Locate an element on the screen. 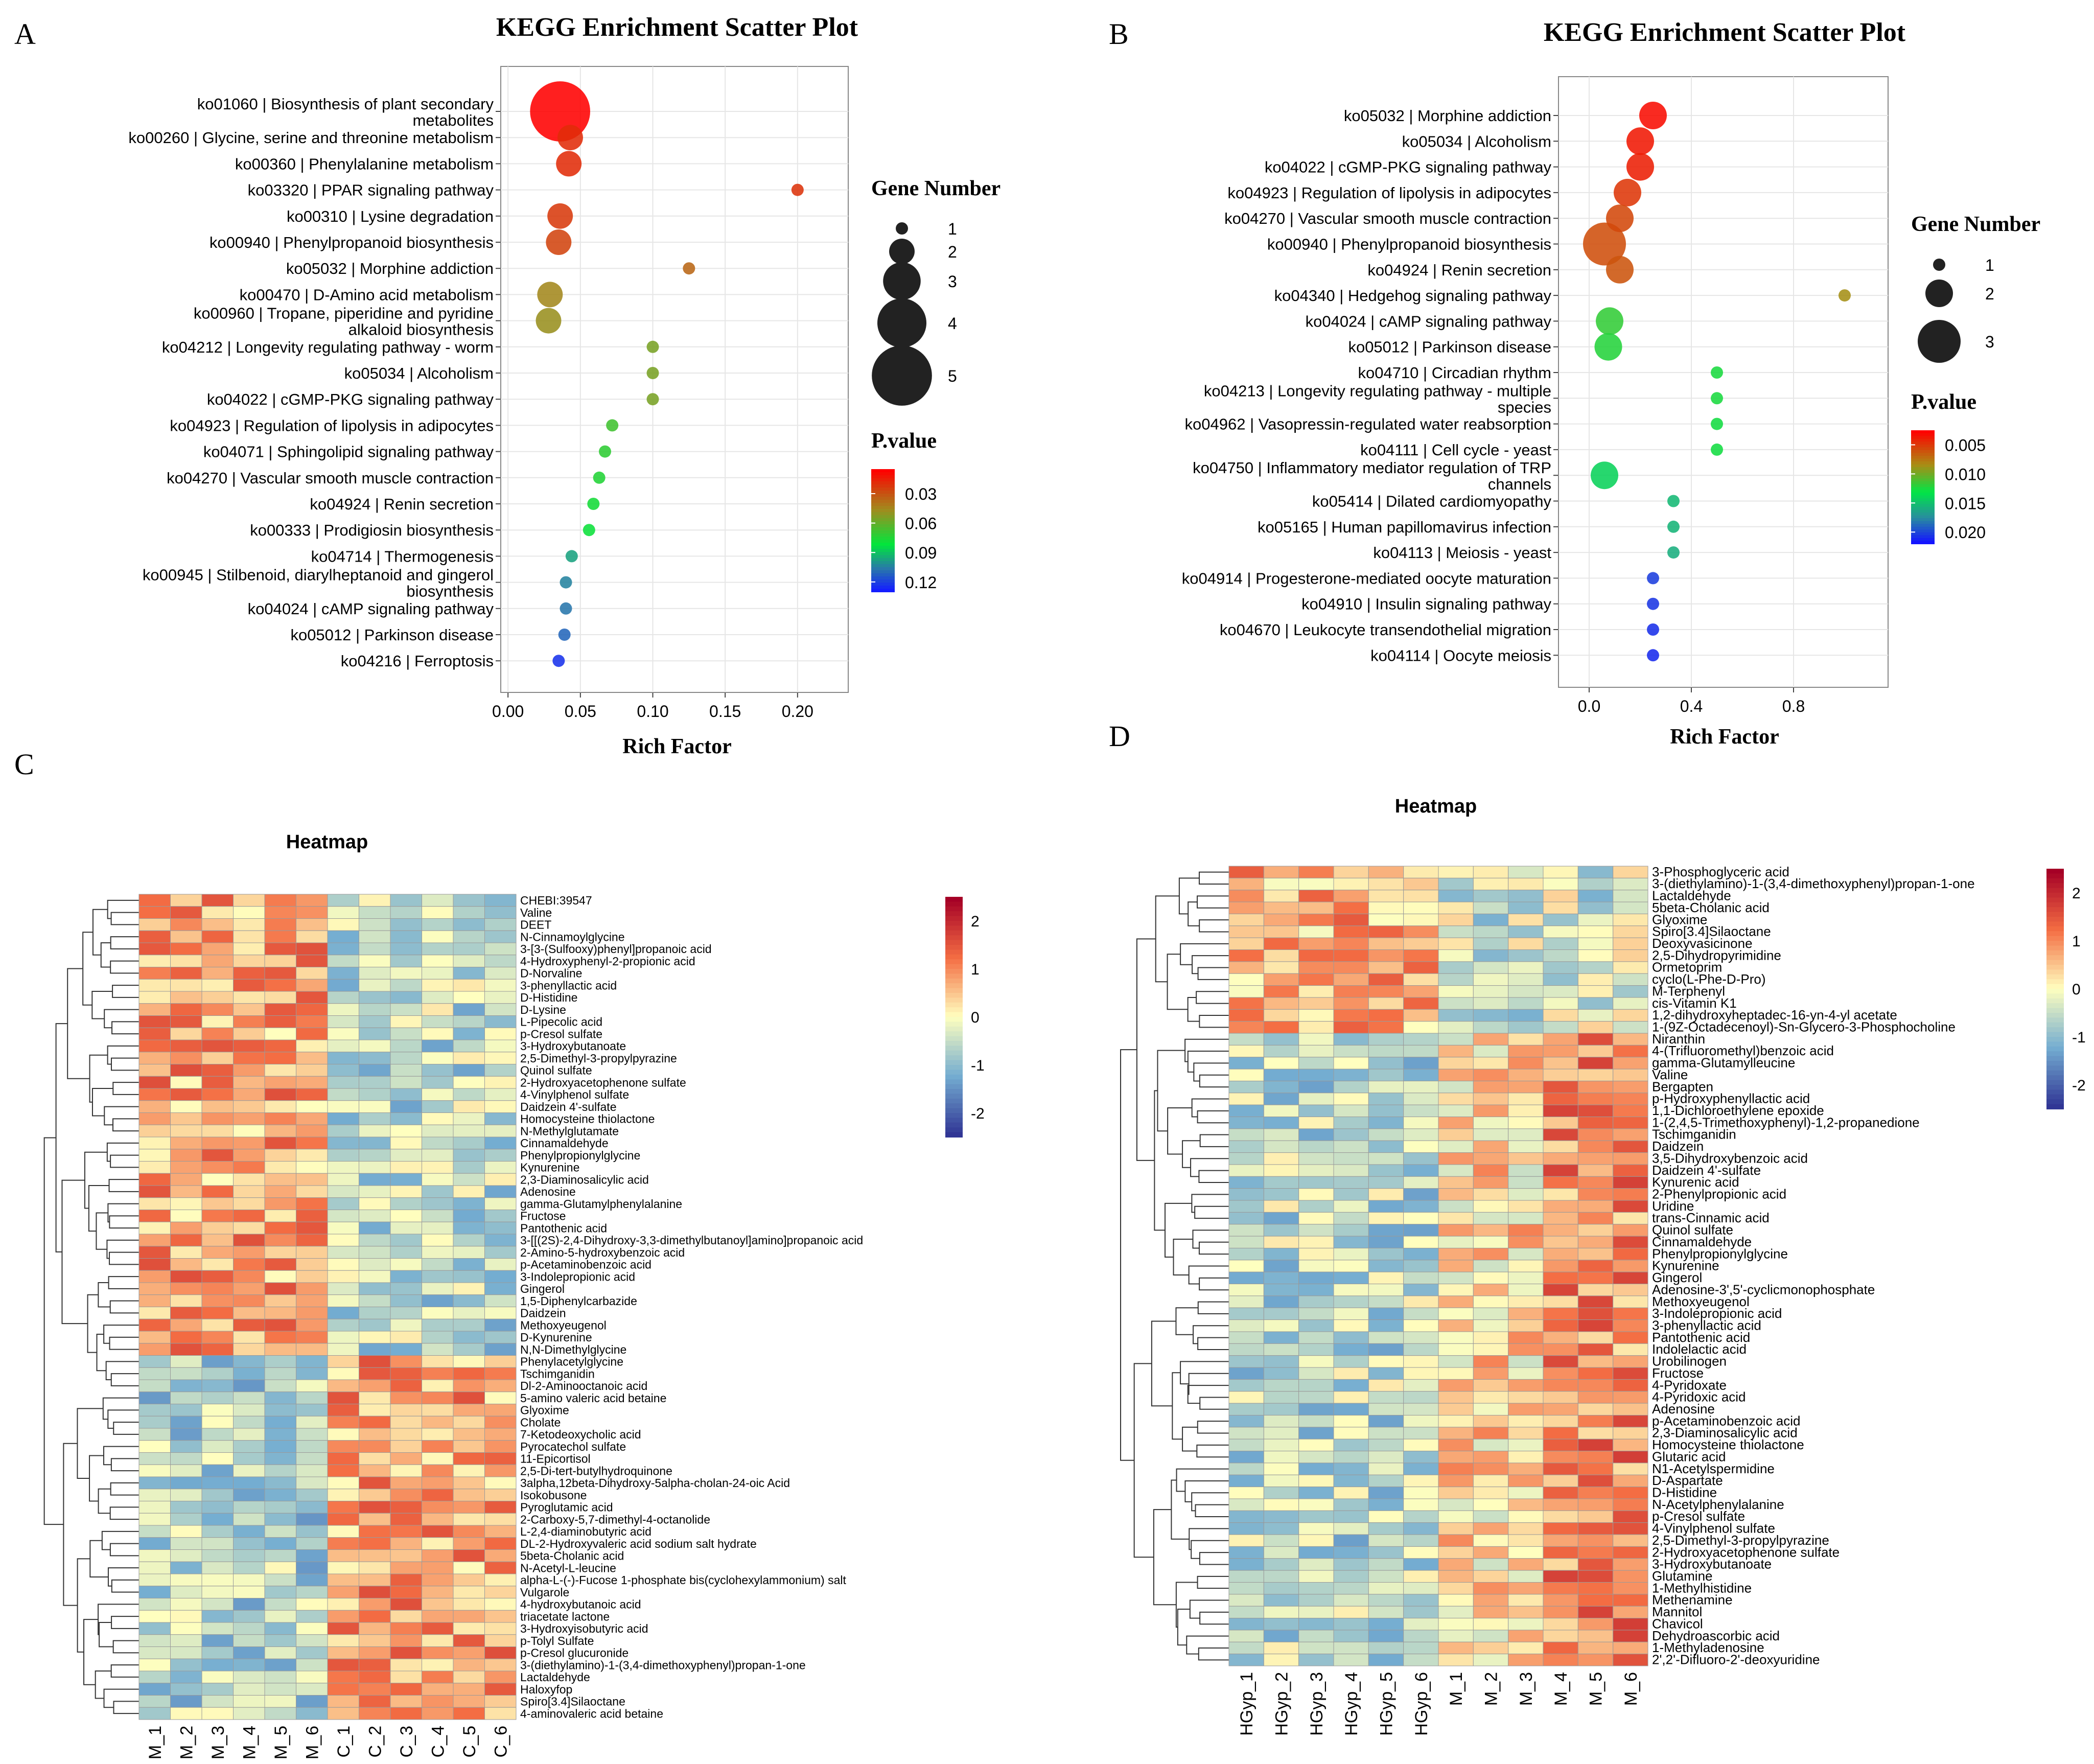 The height and width of the screenshot is (1764, 2094). row-label: Kynurenic acid is located at coordinates (1696, 1182).